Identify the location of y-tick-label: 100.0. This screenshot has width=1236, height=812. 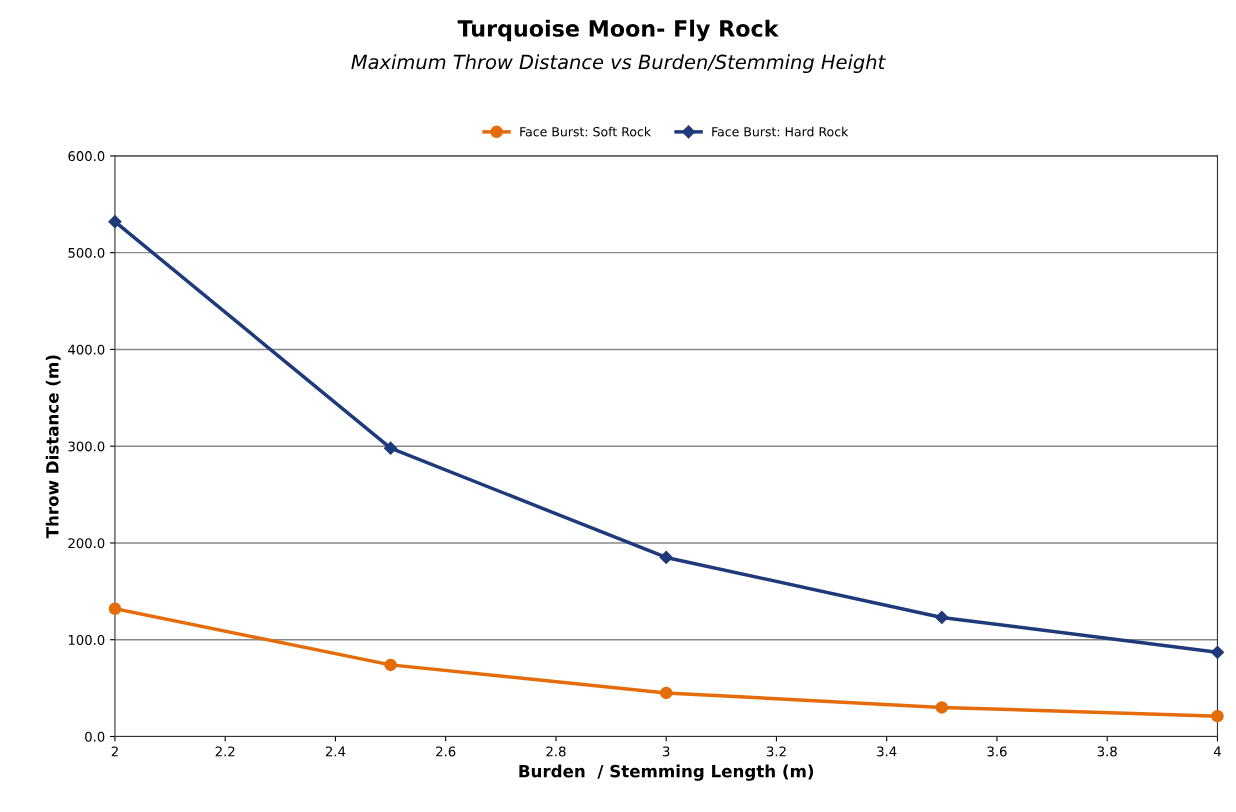
(86, 639).